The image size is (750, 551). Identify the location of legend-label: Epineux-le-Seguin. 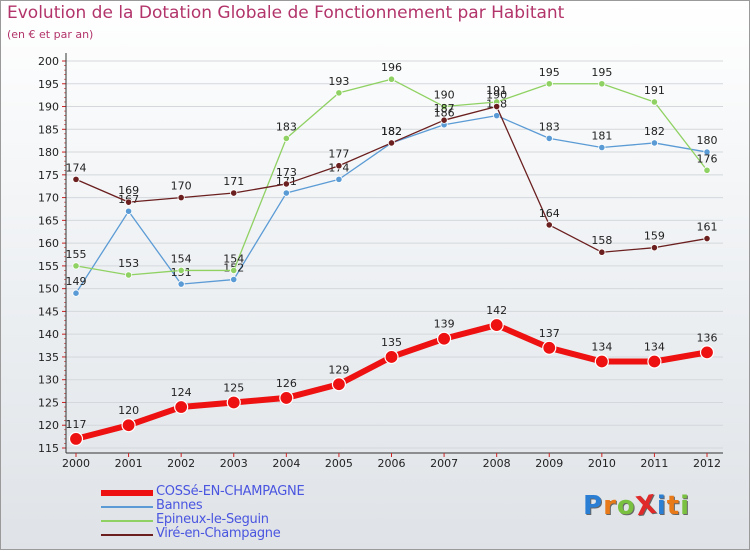
(212, 519).